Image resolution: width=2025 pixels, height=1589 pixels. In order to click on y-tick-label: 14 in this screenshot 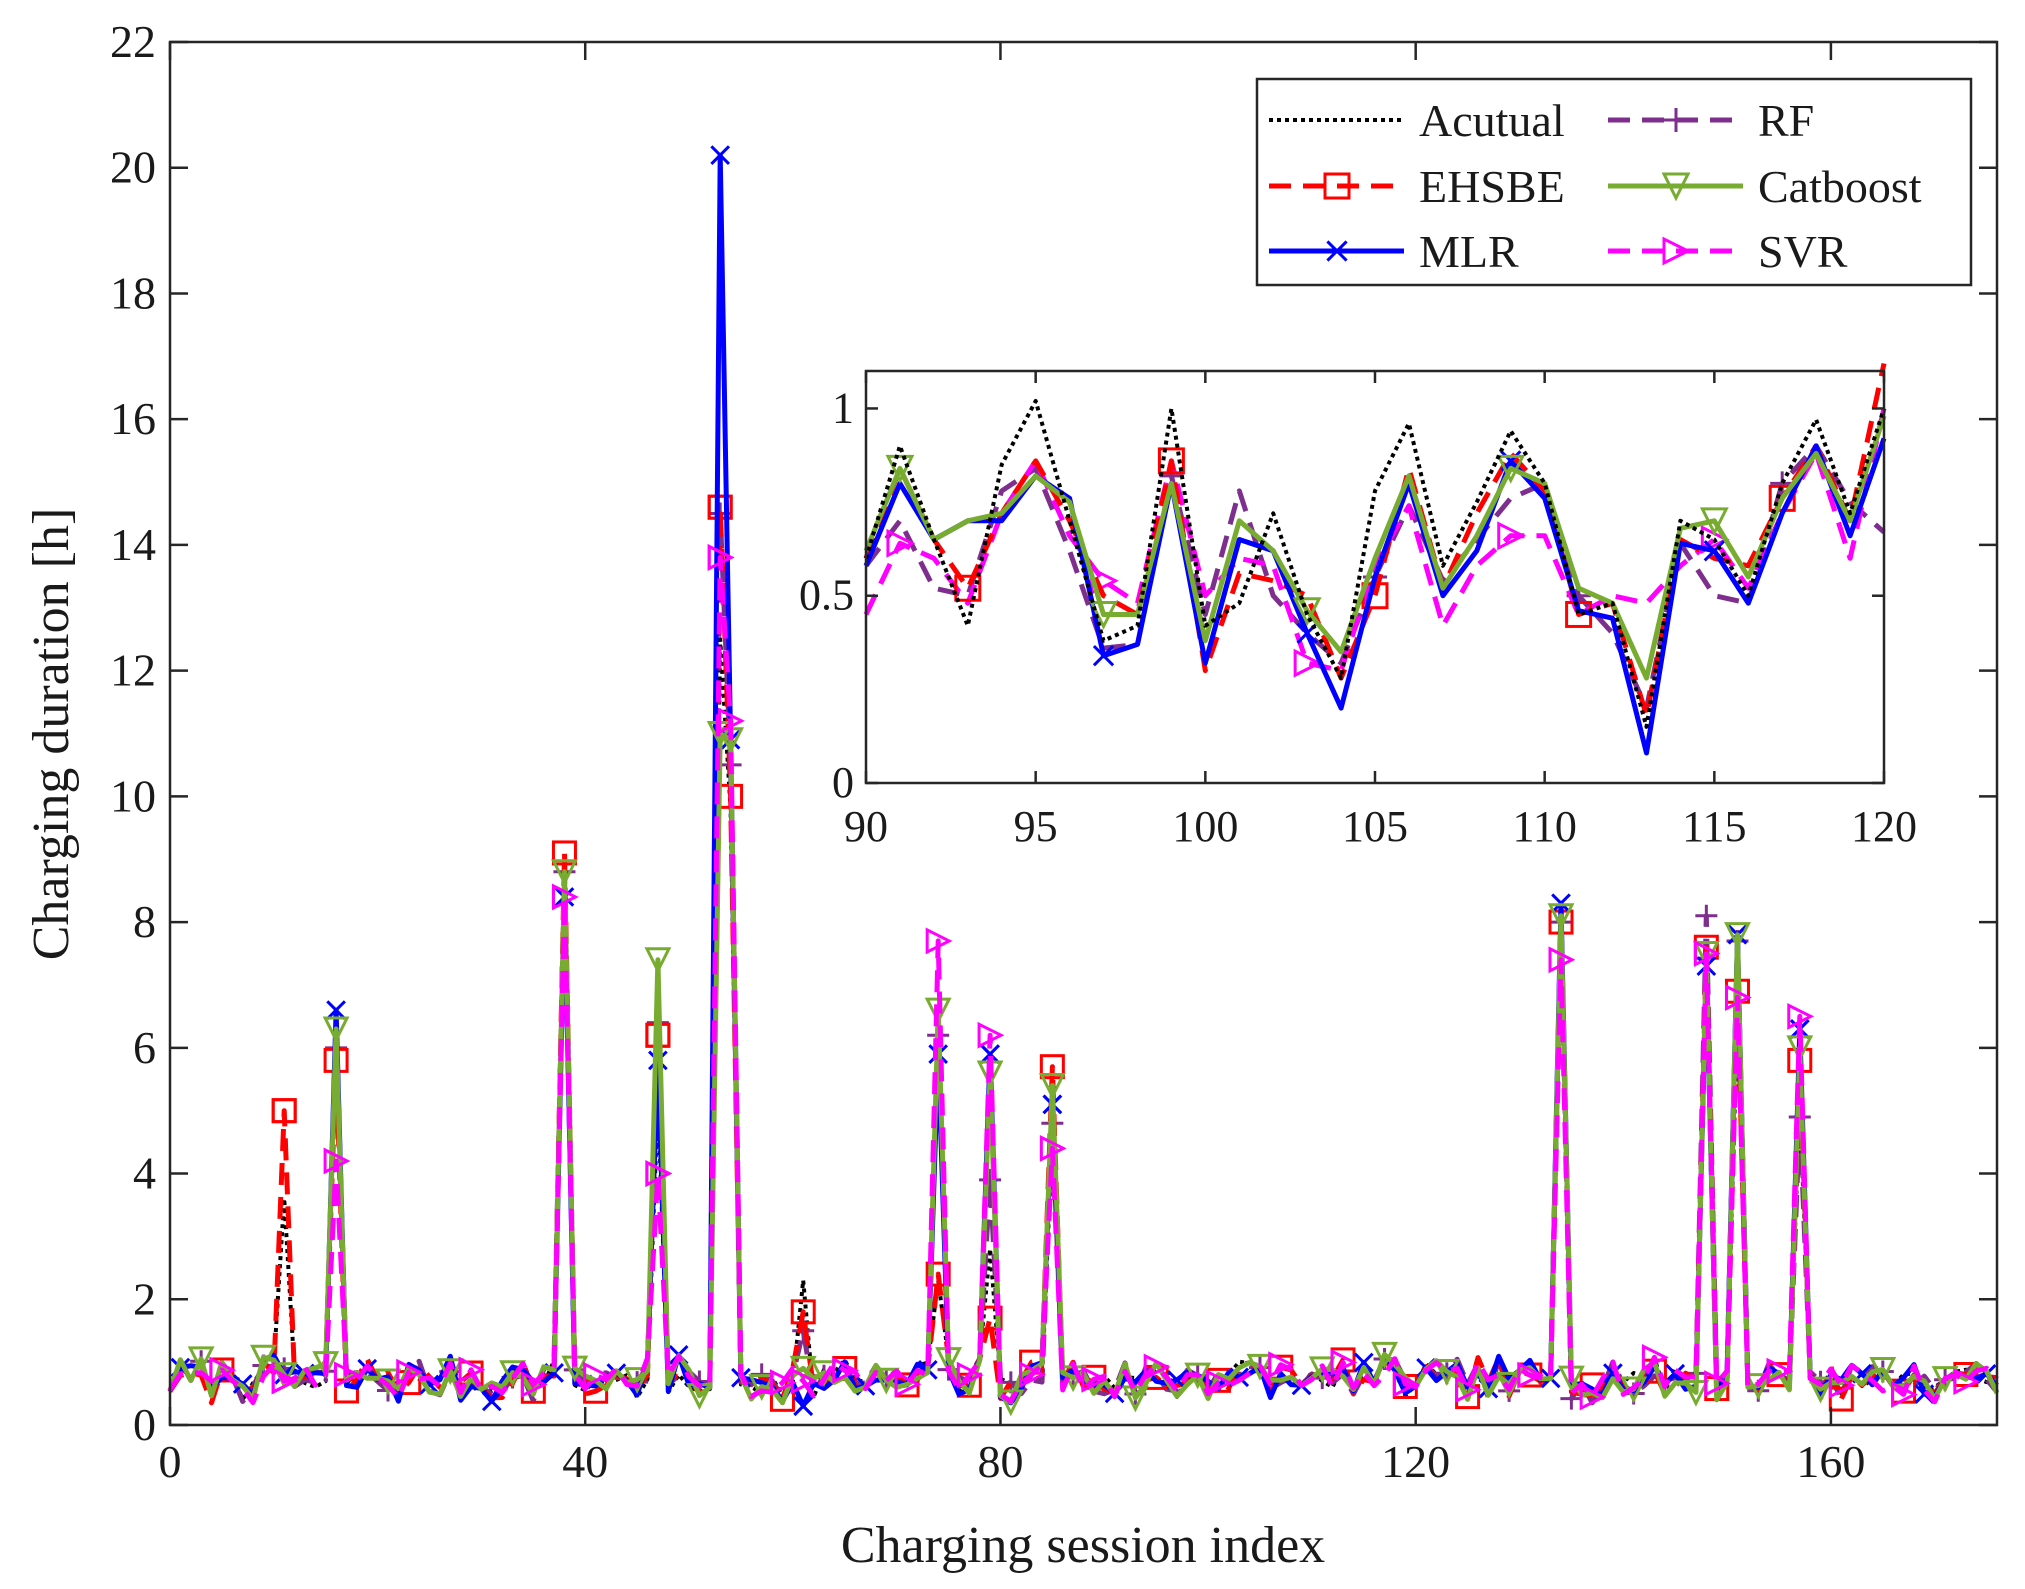, I will do `click(133, 544)`.